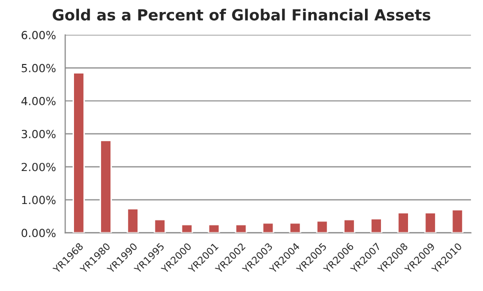  I want to click on y-tick-label: 1.00%, so click(39, 200).